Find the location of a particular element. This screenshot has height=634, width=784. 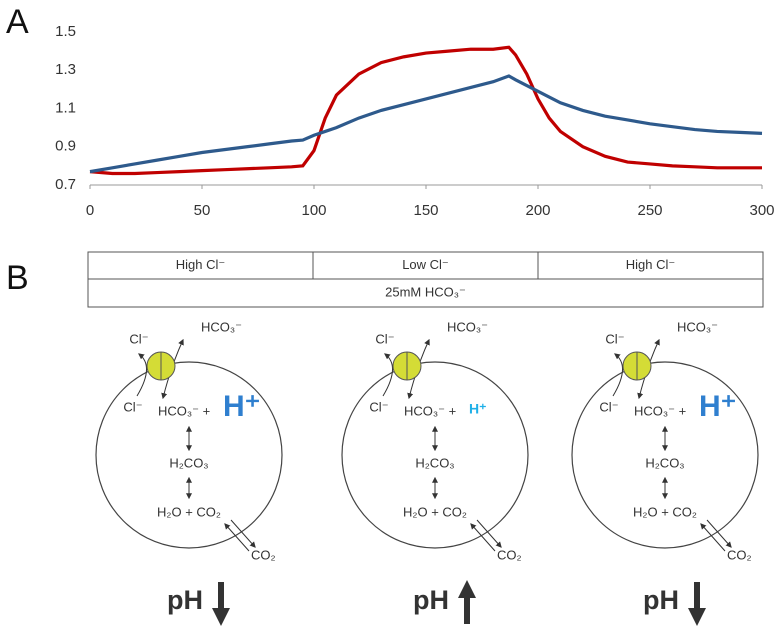

panel-label: A is located at coordinates (17, 22).